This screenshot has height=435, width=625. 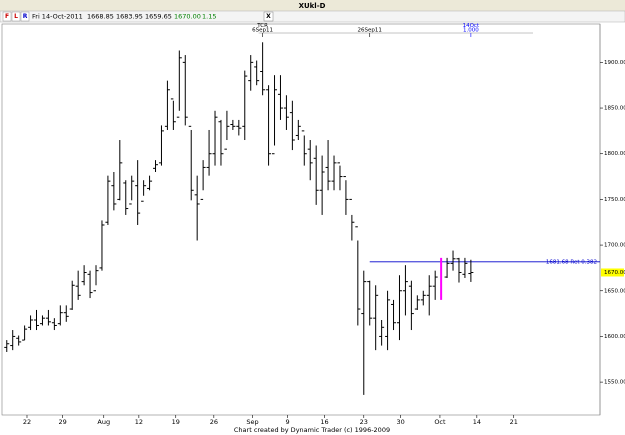 What do you see at coordinates (614, 200) in the screenshot?
I see `y-tick-label: 1750.00` at bounding box center [614, 200].